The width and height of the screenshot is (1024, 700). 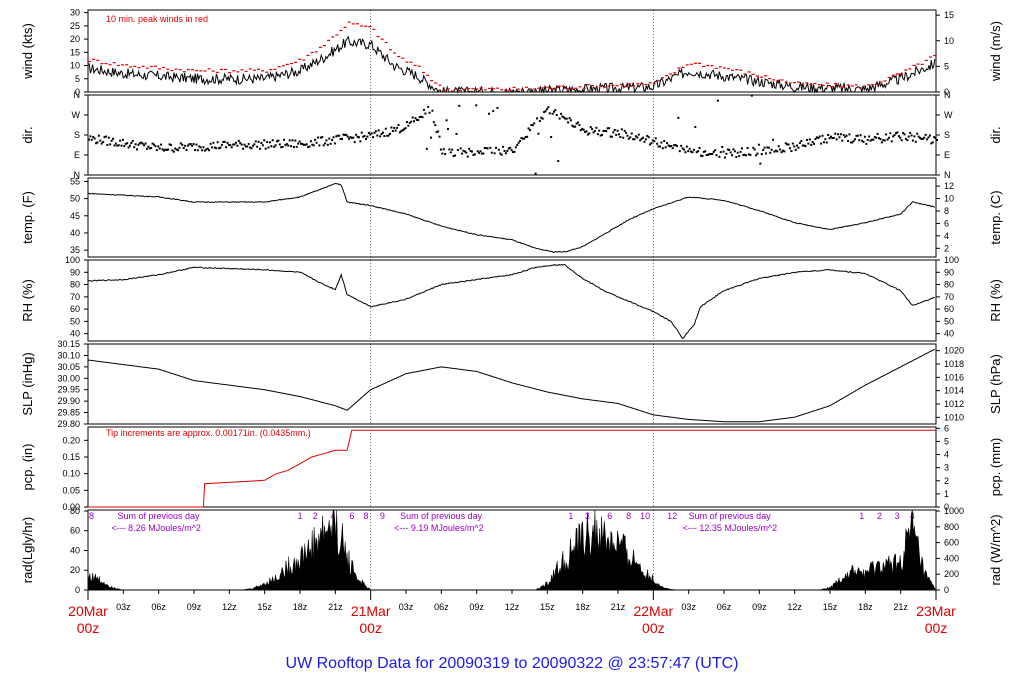 I want to click on day-label-date: 22Mar, so click(x=653, y=611).